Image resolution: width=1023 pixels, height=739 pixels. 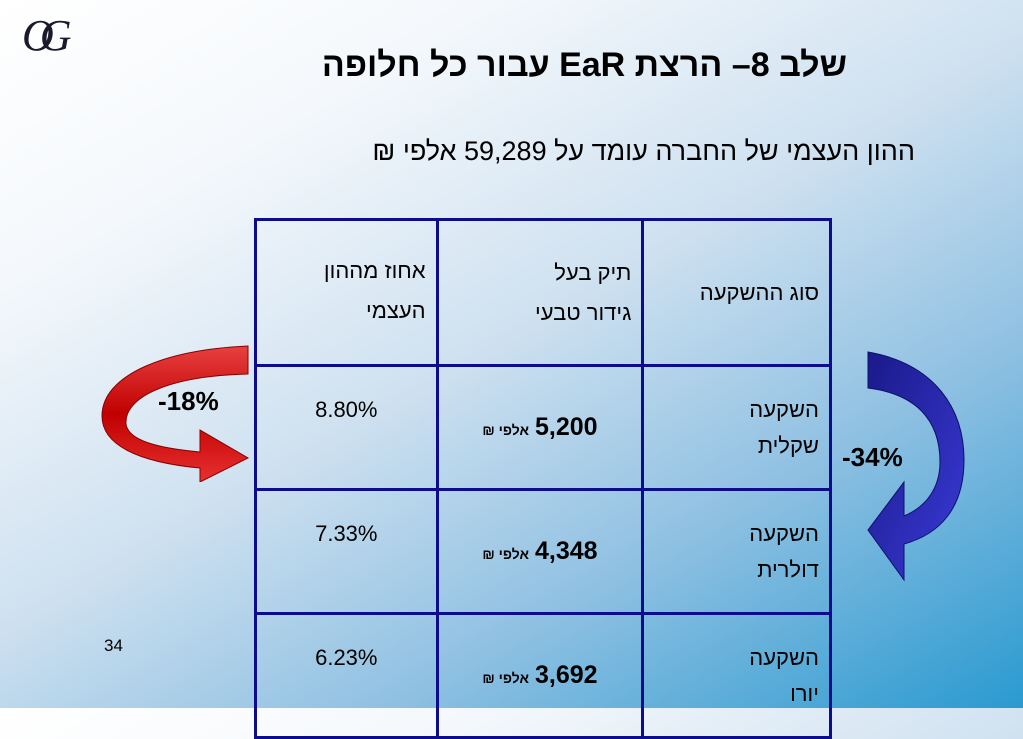 I want to click on row-amount-cell: 4,348 אלפי ₪, so click(x=540, y=551).